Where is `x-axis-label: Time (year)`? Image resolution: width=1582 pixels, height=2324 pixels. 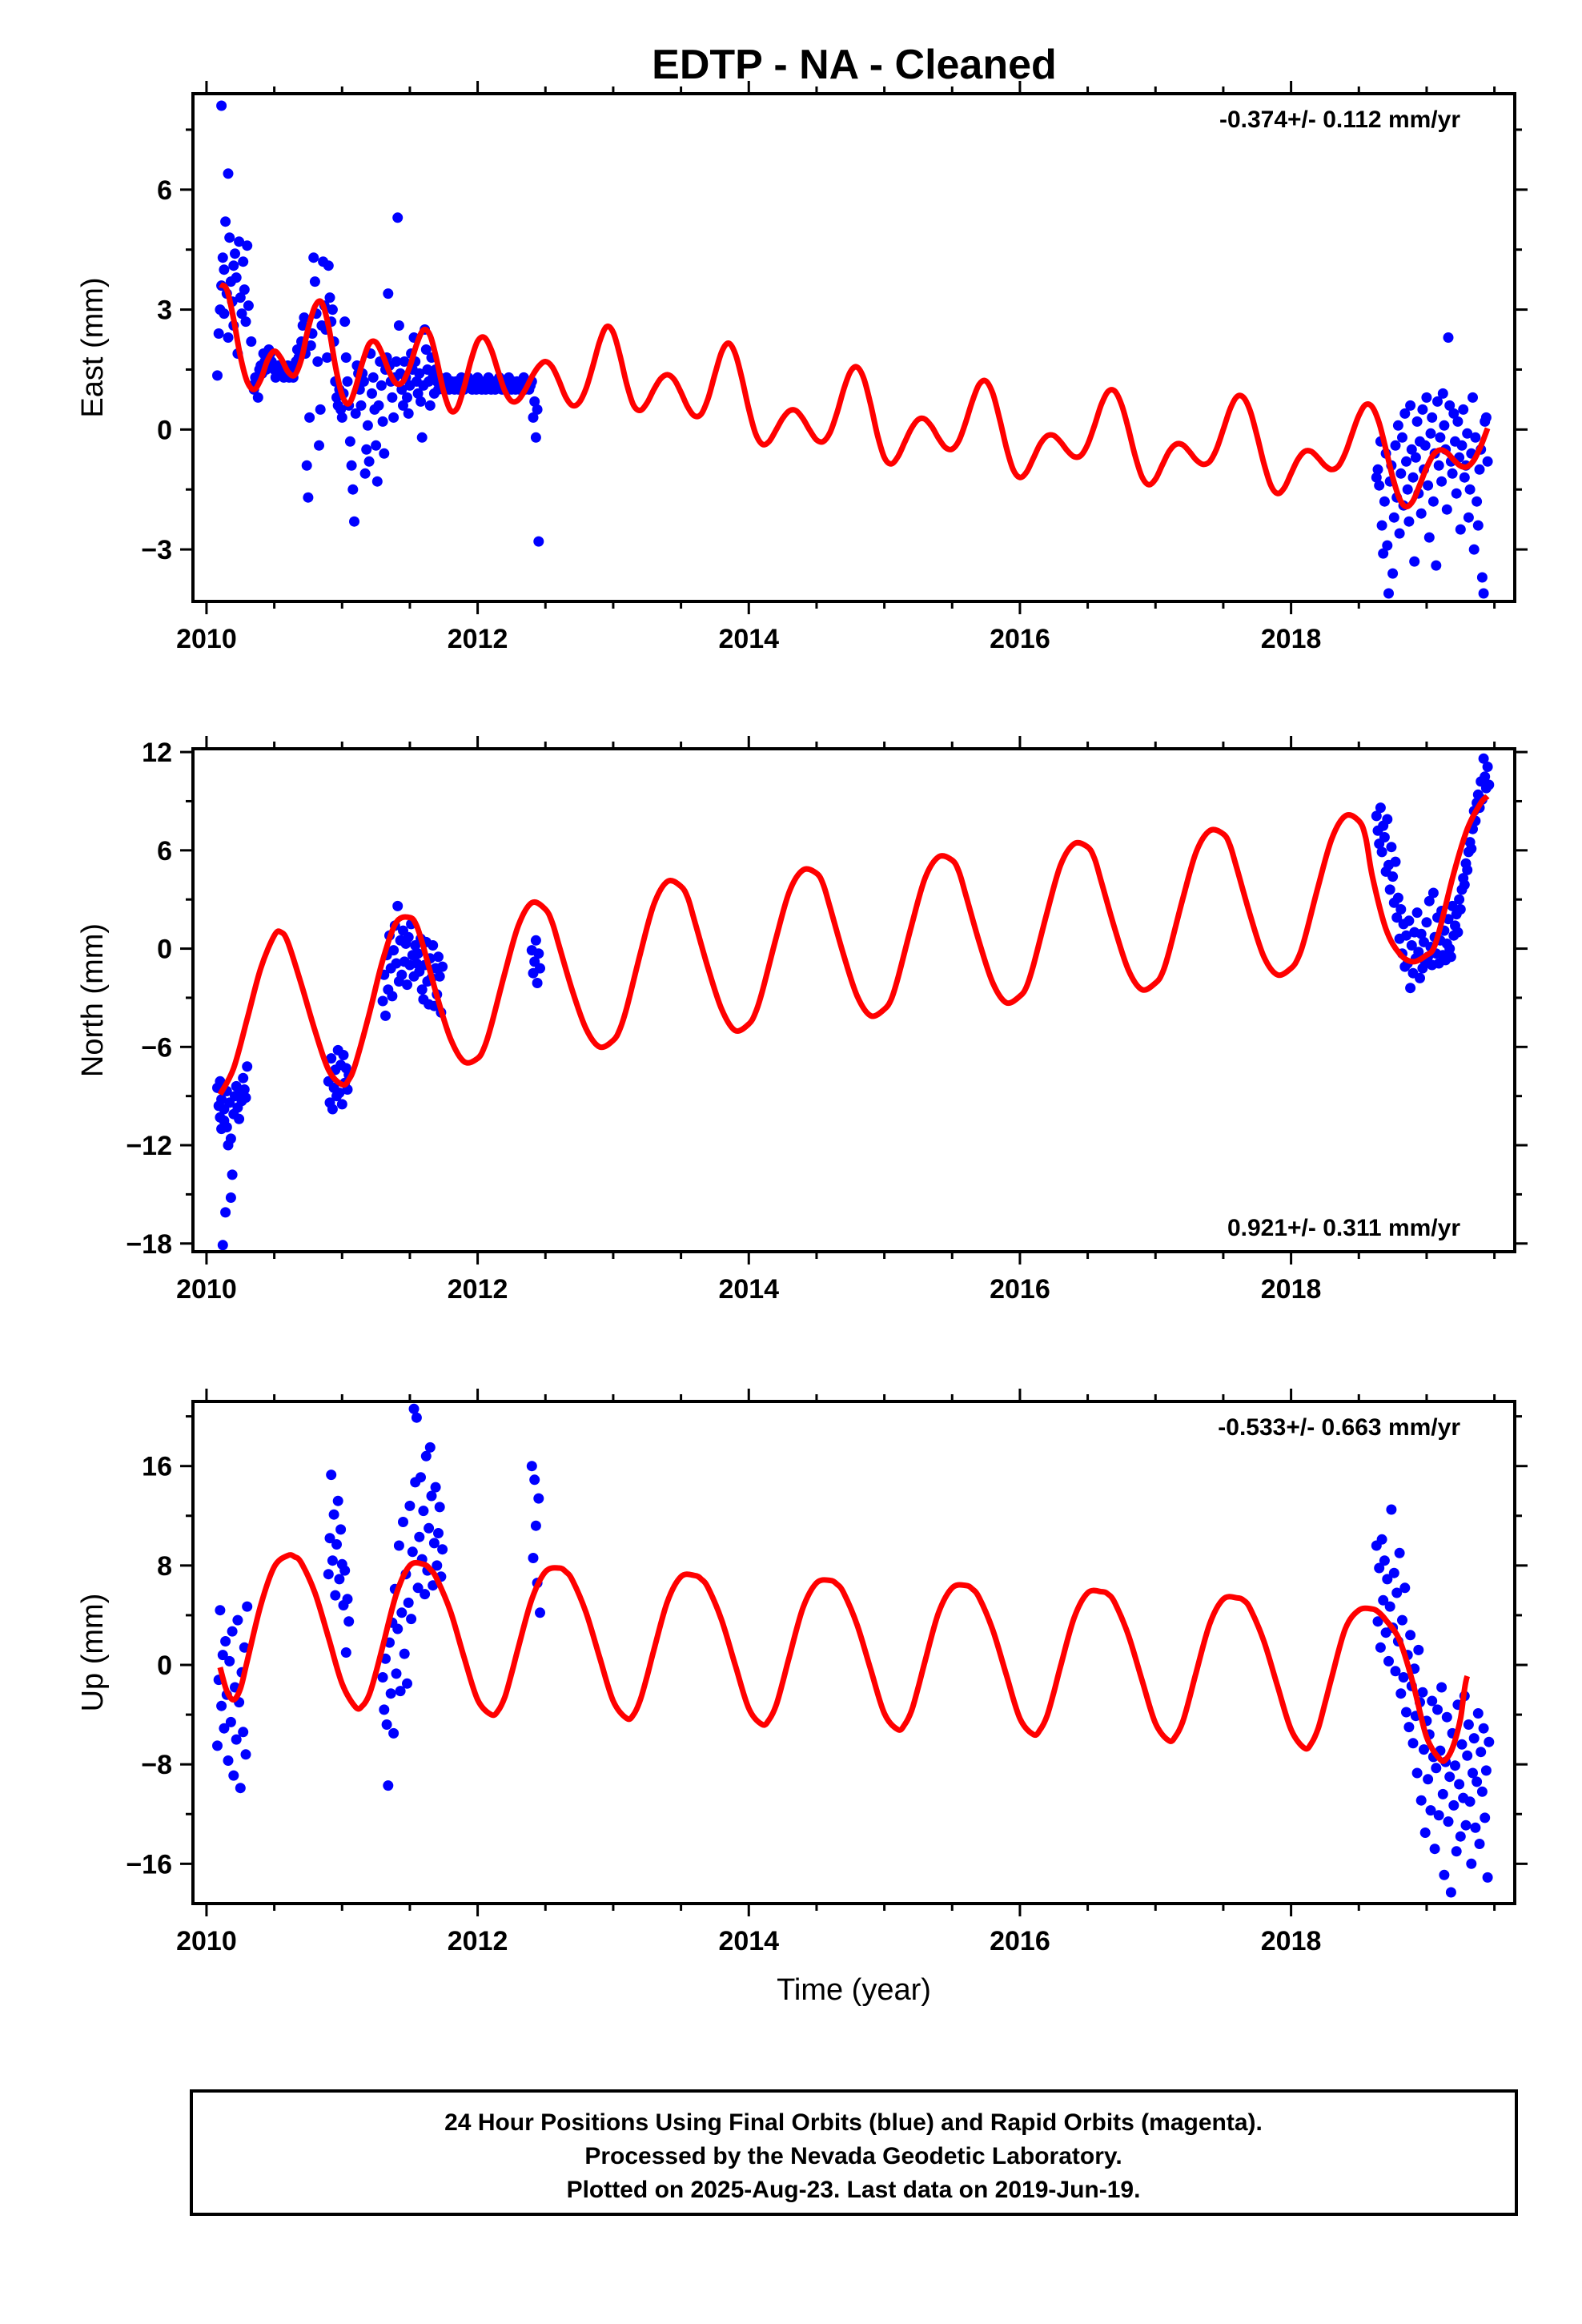
x-axis-label: Time (year) is located at coordinates (854, 1990).